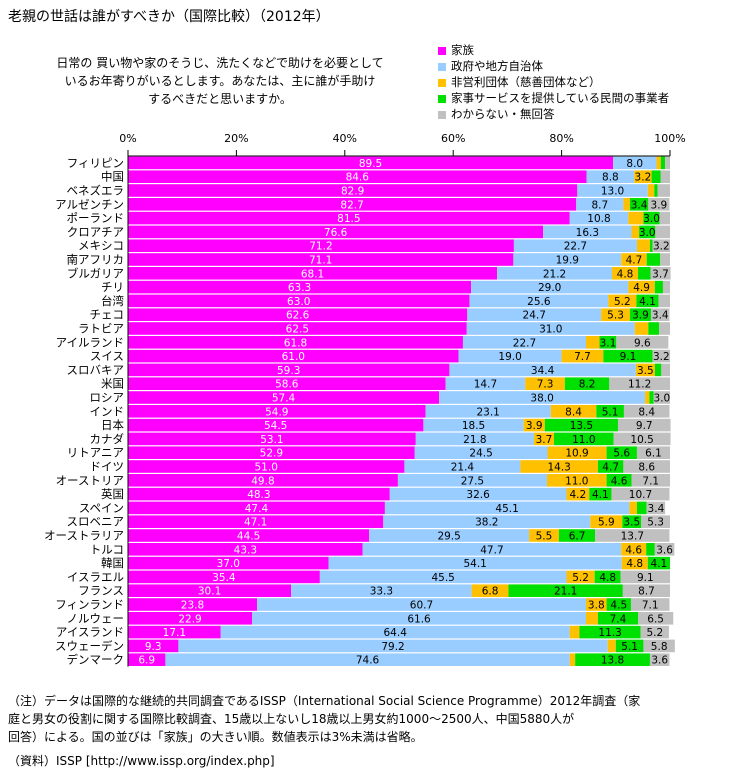  Describe the element at coordinates (351, 205) in the screenshot. I see `data-label-family: 82.7` at that location.